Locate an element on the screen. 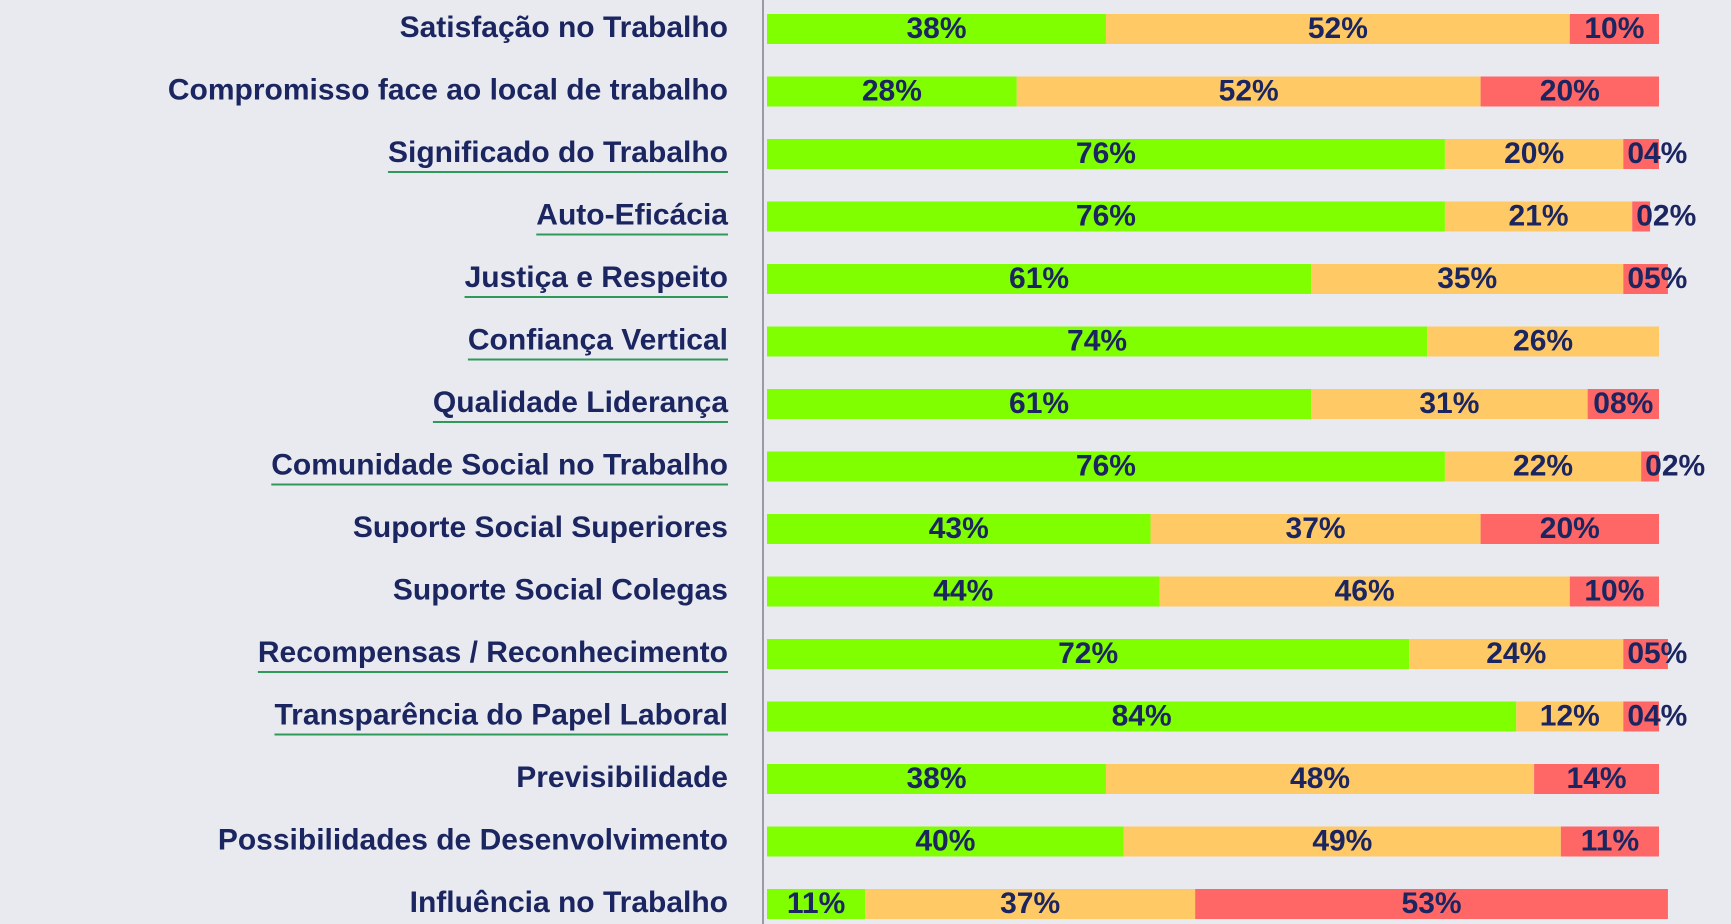 This screenshot has height=924, width=1731. data-label: 24% is located at coordinates (1516, 653).